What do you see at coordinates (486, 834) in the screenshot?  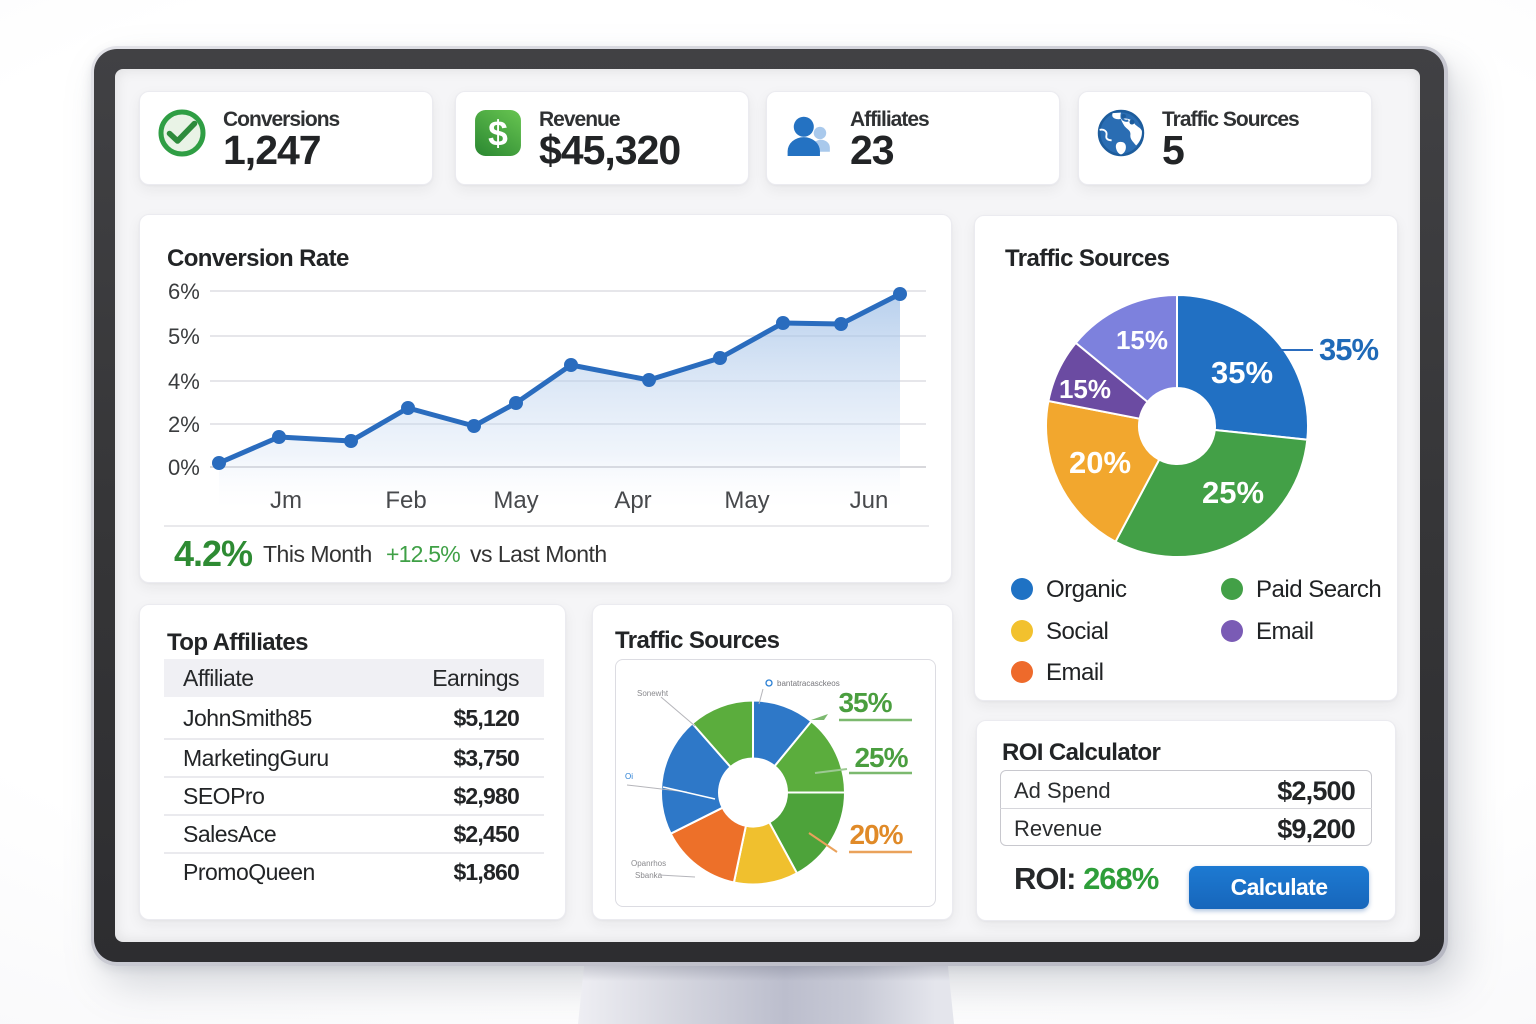 I see `svg-text: $2,450` at bounding box center [486, 834].